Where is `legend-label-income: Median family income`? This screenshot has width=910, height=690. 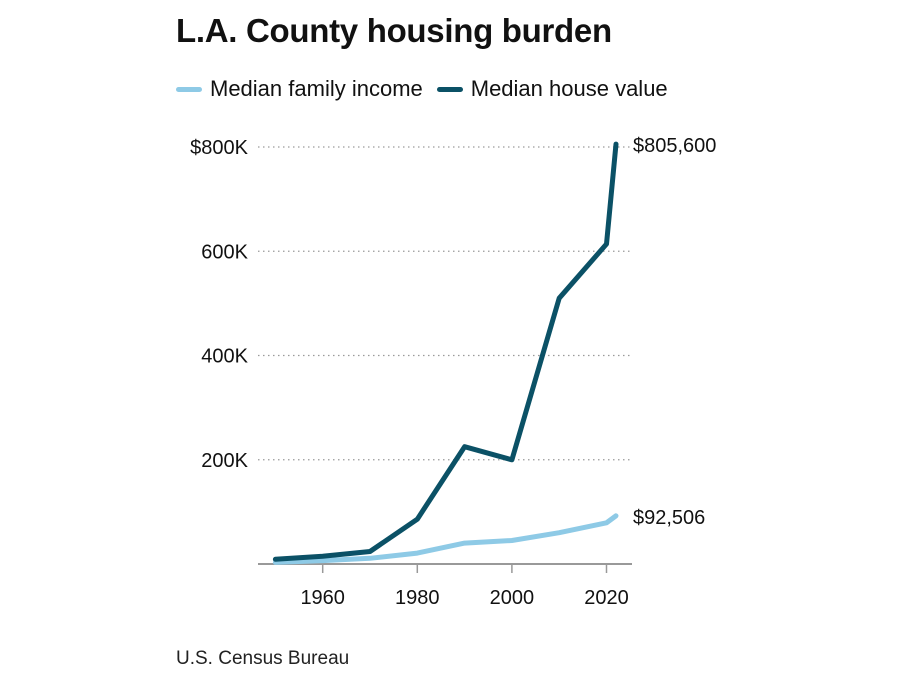 legend-label-income: Median family income is located at coordinates (316, 88).